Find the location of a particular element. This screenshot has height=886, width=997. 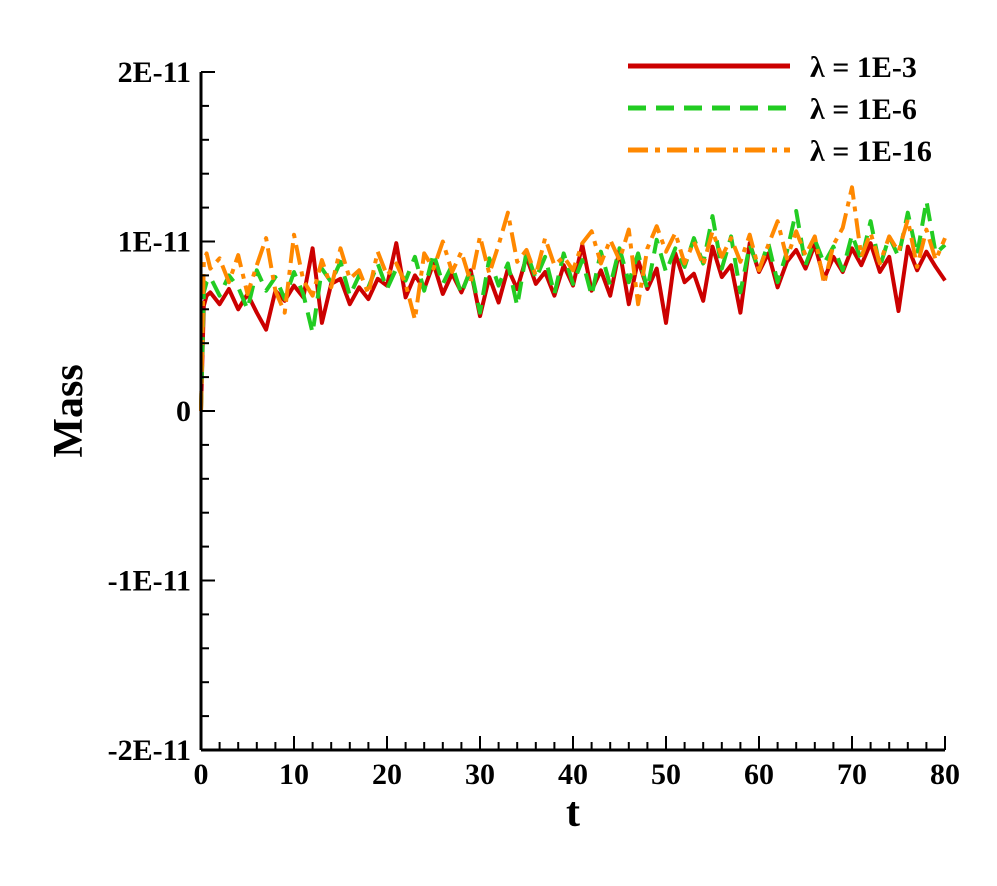

x-tick-label: 70 is located at coordinates (852, 774).